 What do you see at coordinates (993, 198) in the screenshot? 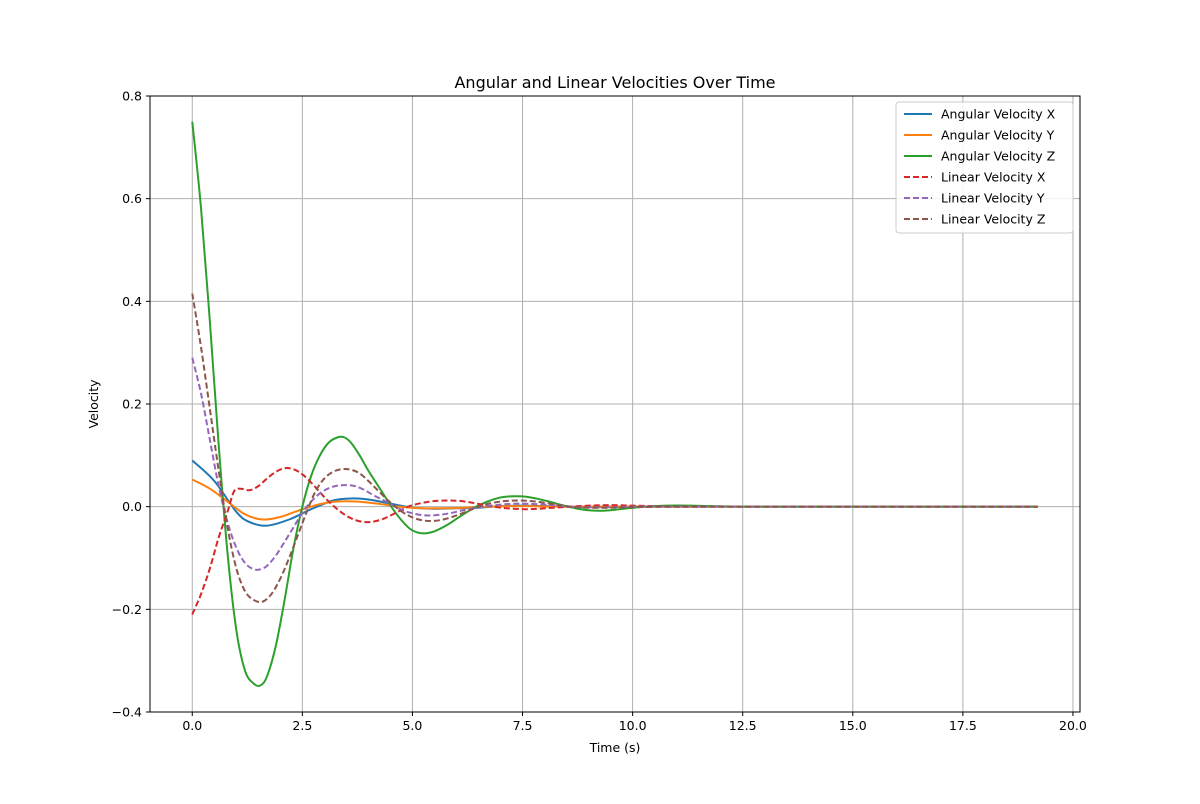
I see `legend-label: Linear Velocity Y` at bounding box center [993, 198].